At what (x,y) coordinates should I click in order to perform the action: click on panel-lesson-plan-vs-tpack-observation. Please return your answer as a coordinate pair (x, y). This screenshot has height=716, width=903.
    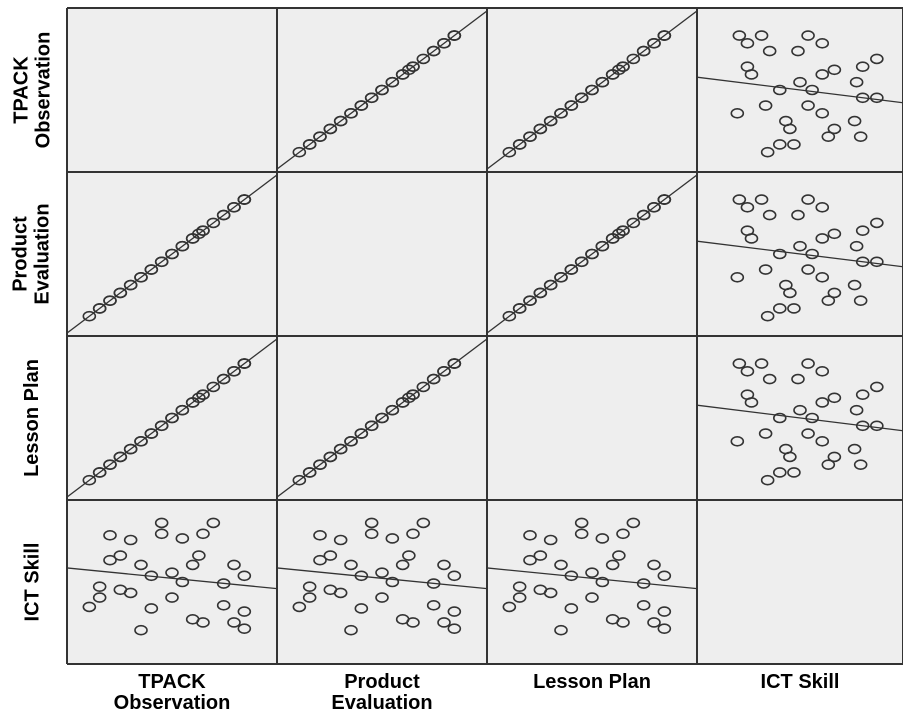
    Looking at the image, I should click on (172, 418).